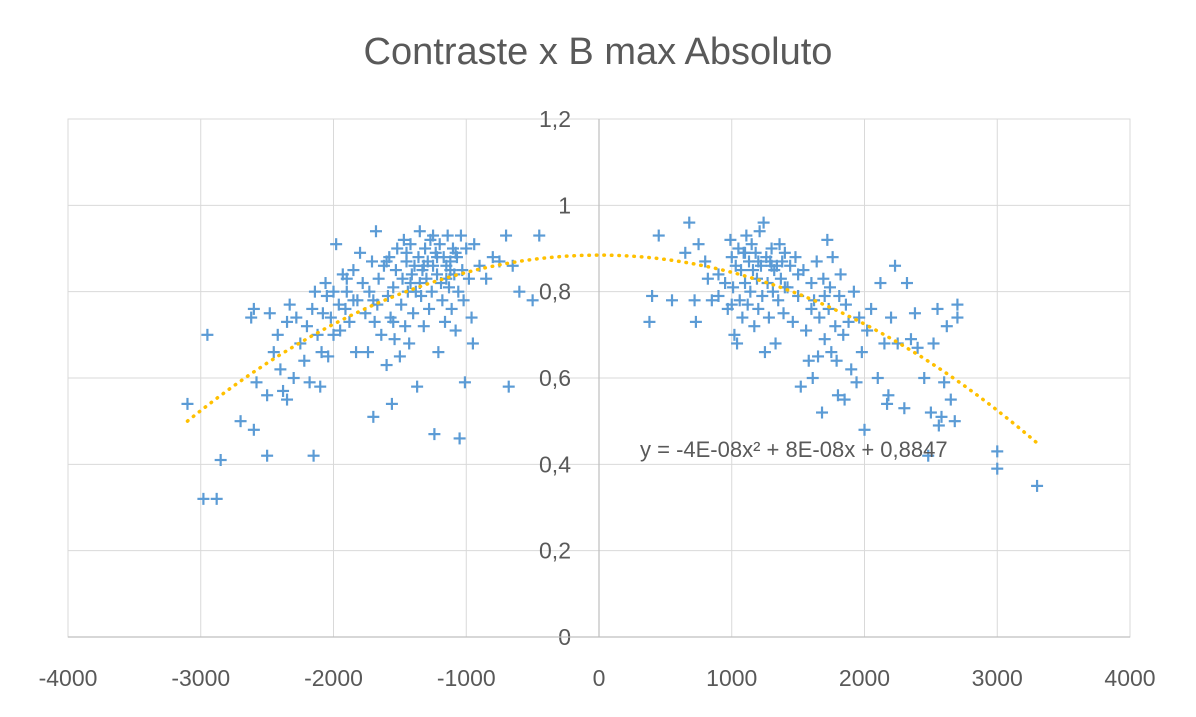  What do you see at coordinates (864, 678) in the screenshot?
I see `x-tick-label: 2000` at bounding box center [864, 678].